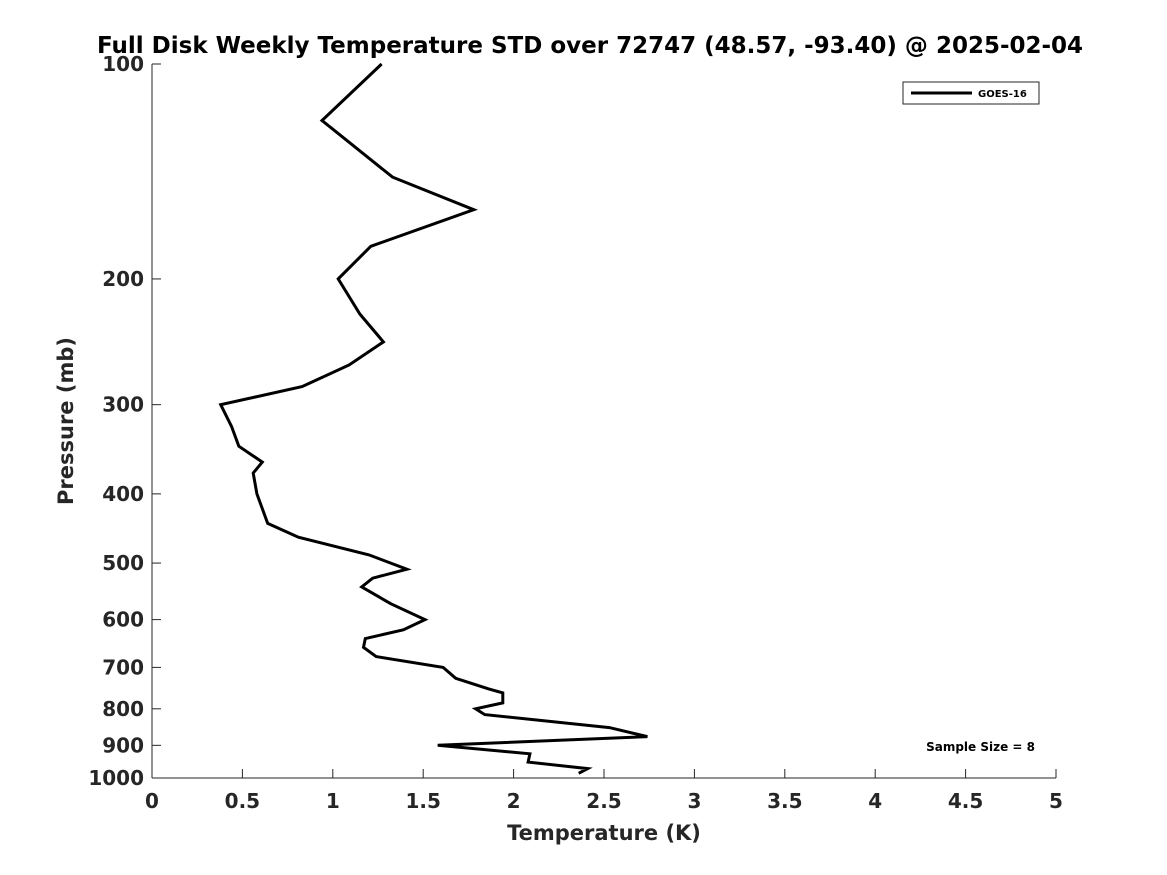 This screenshot has width=1167, height=875. Describe the element at coordinates (875, 801) in the screenshot. I see `x-tick-label: 4` at that location.